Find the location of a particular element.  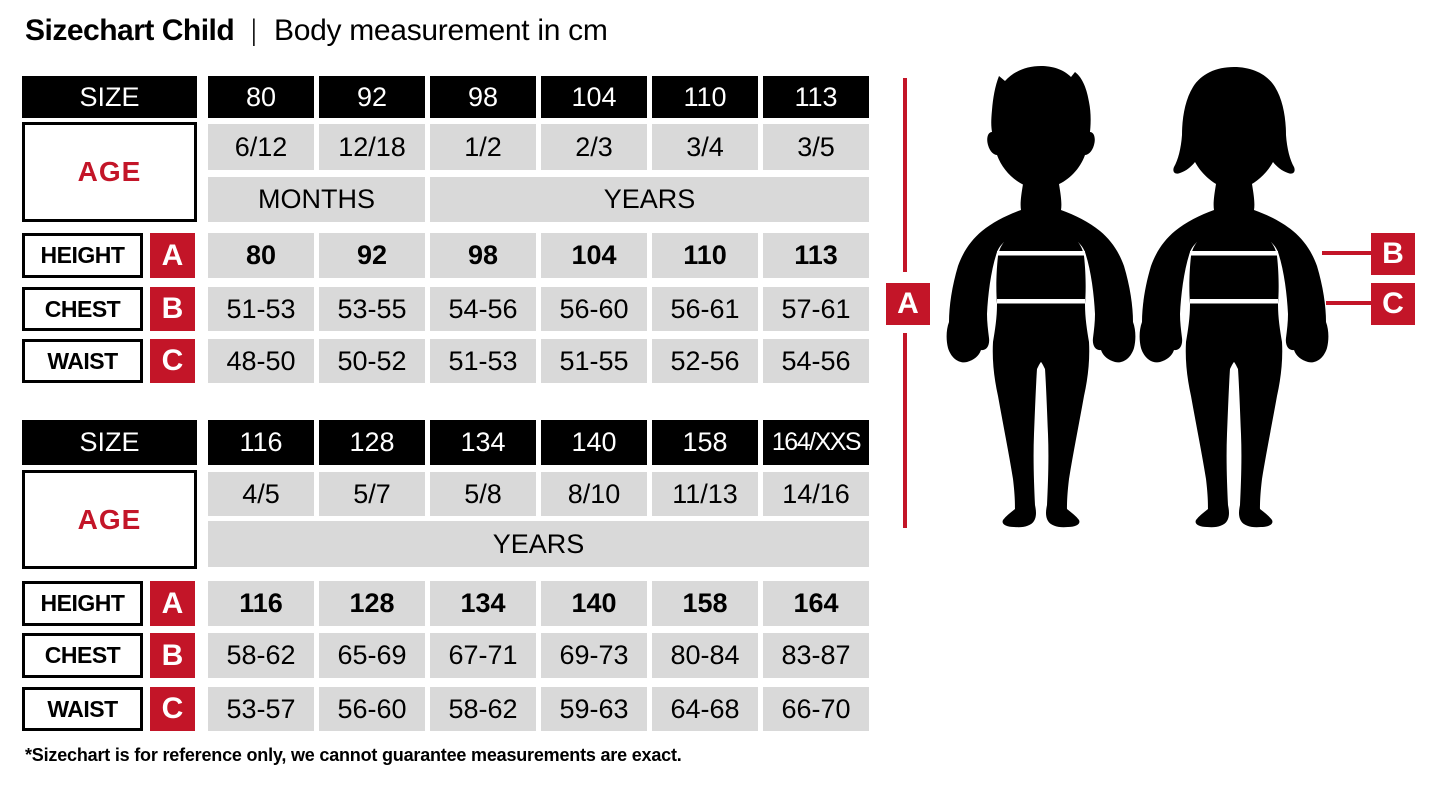

size-value-cell: 158 is located at coordinates (705, 442).